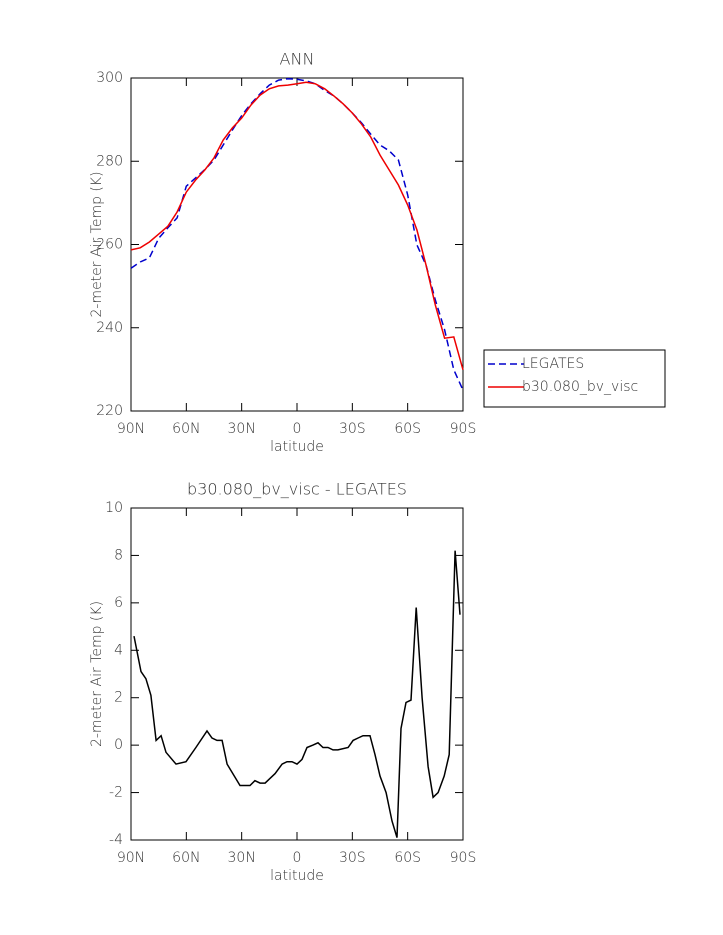  I want to click on y-tick-label: 260, so click(109, 245).